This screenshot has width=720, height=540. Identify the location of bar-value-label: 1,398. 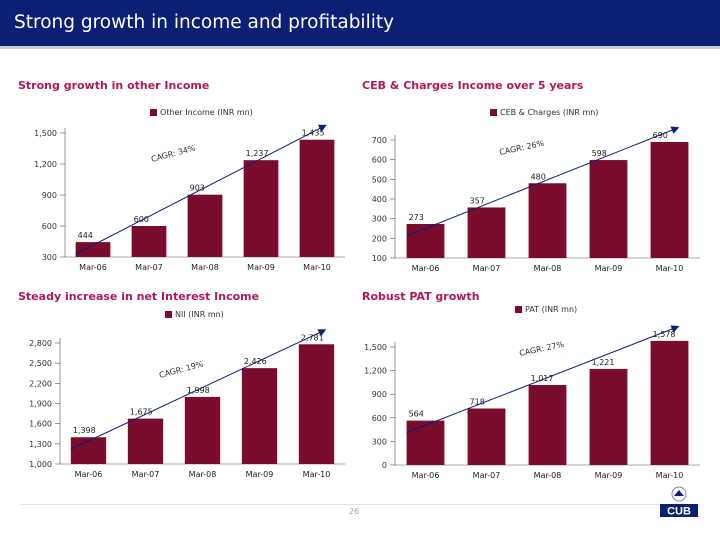
(84, 430).